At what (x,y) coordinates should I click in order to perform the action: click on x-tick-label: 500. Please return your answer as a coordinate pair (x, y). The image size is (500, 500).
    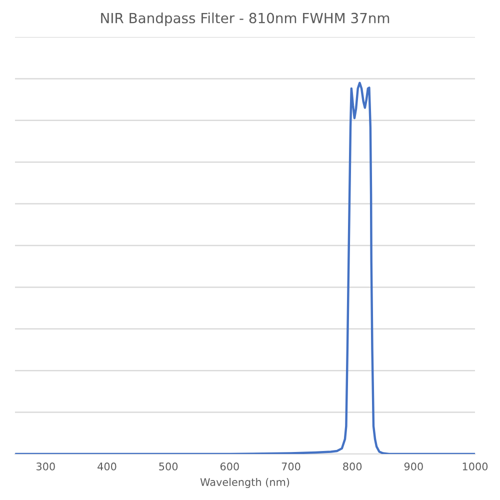
    Looking at the image, I should click on (168, 466).